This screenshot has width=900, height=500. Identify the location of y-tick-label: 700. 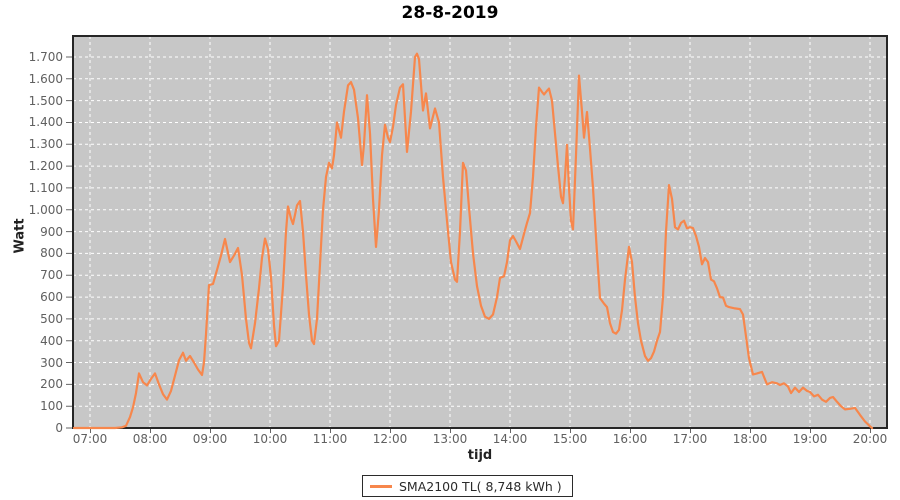
(51, 275).